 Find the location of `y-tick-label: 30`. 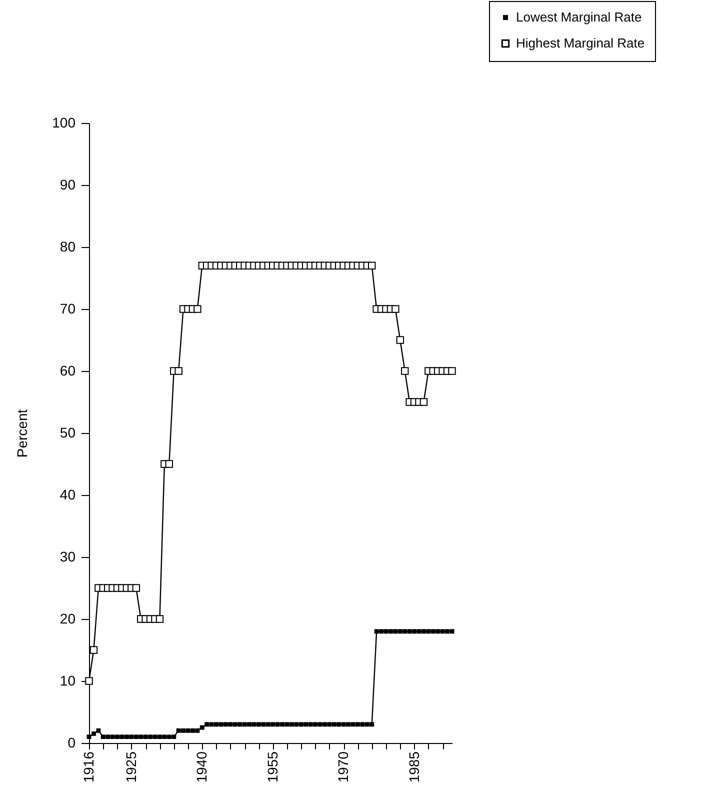

y-tick-label: 30 is located at coordinates (68, 556).